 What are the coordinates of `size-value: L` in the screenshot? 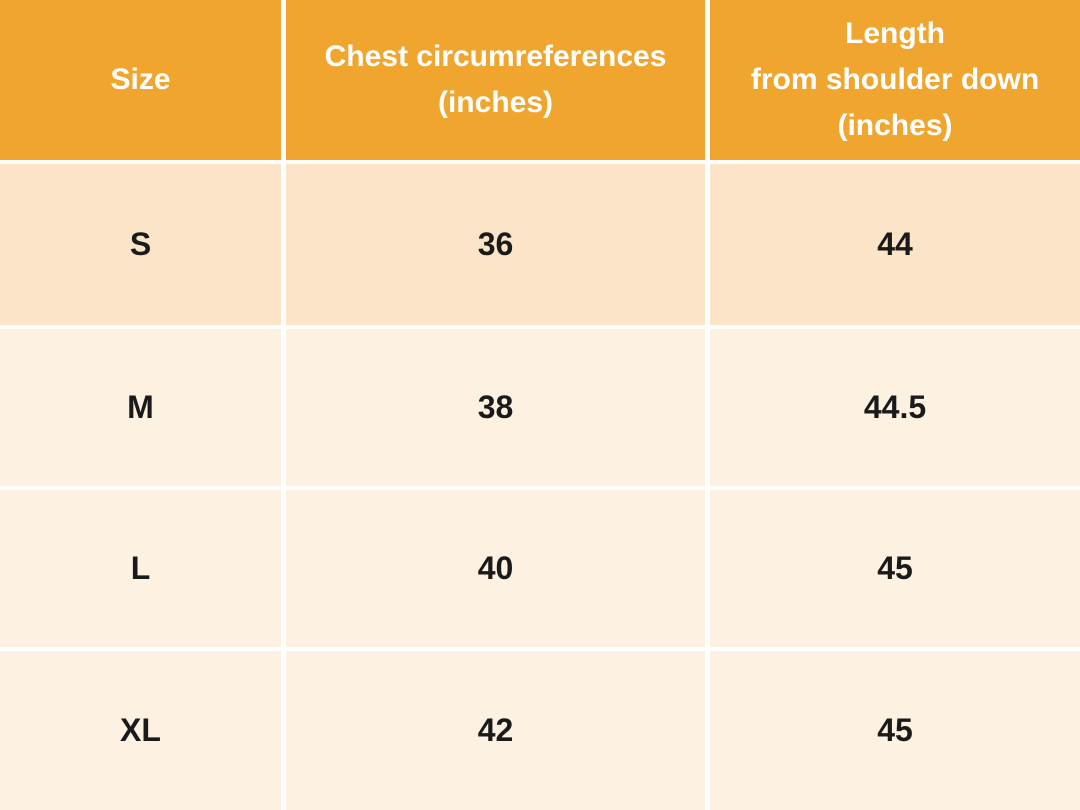 It's located at (140, 568).